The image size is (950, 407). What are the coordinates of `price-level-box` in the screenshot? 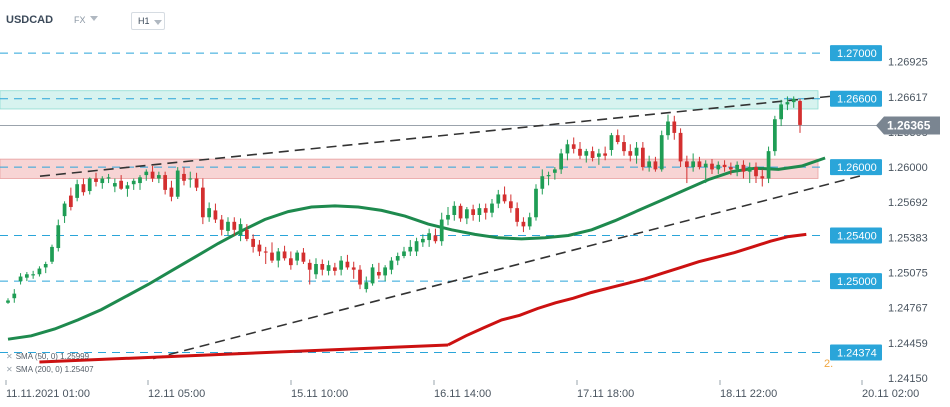 It's located at (856, 281).